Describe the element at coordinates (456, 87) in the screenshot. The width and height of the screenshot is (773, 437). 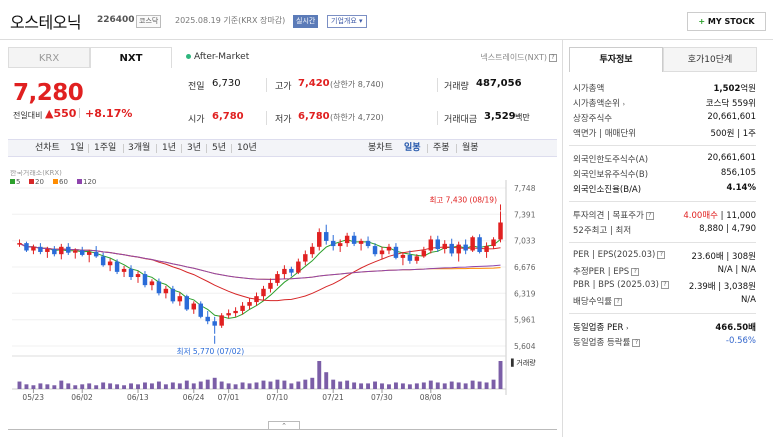
I see `volume-label: 거래량` at that location.